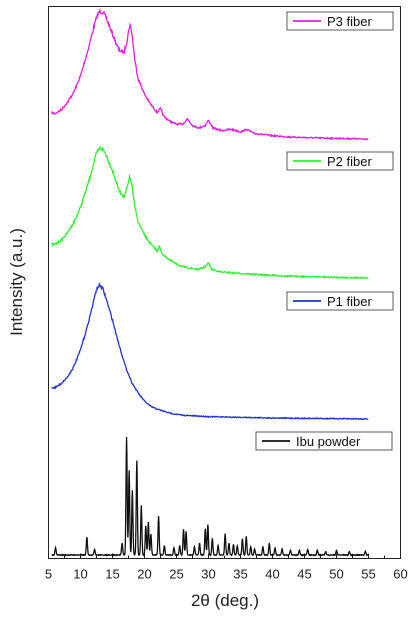 The height and width of the screenshot is (624, 415). What do you see at coordinates (80, 574) in the screenshot?
I see `x-tick-label: 10` at bounding box center [80, 574].